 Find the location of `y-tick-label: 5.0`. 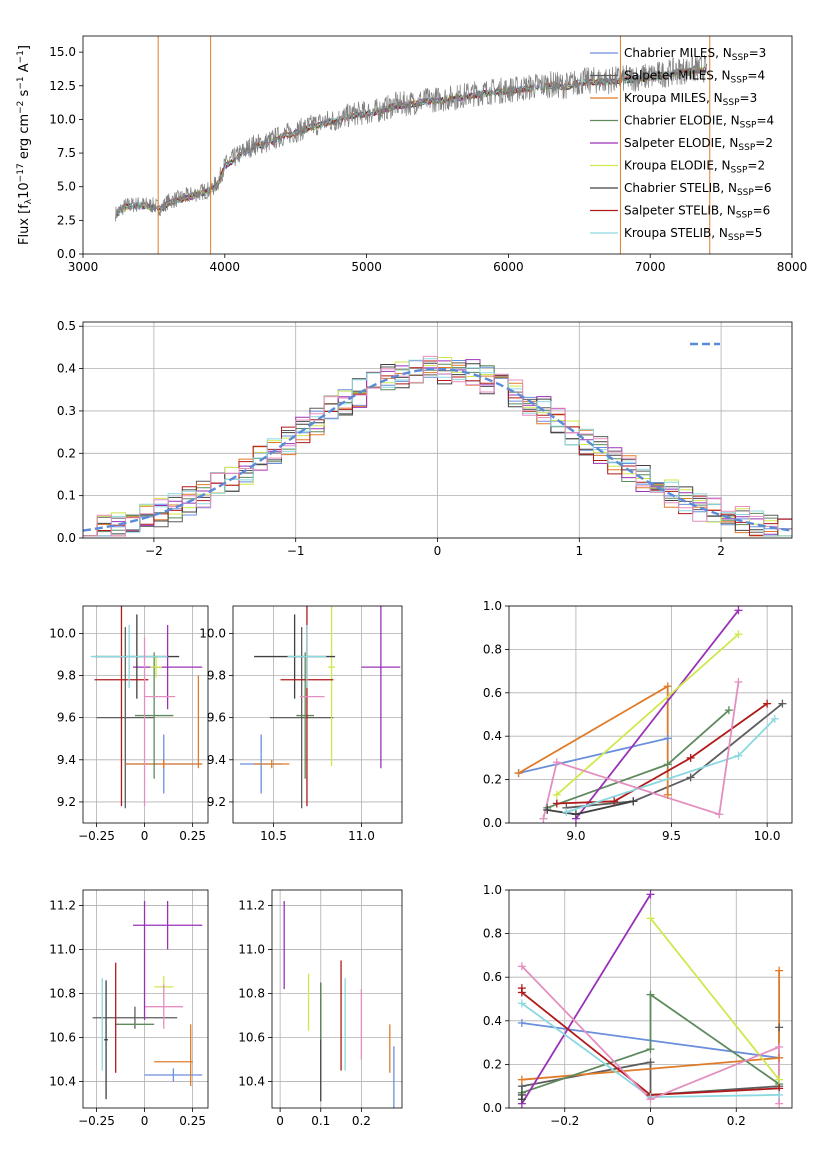

y-tick-label: 5.0 is located at coordinates (66, 187).